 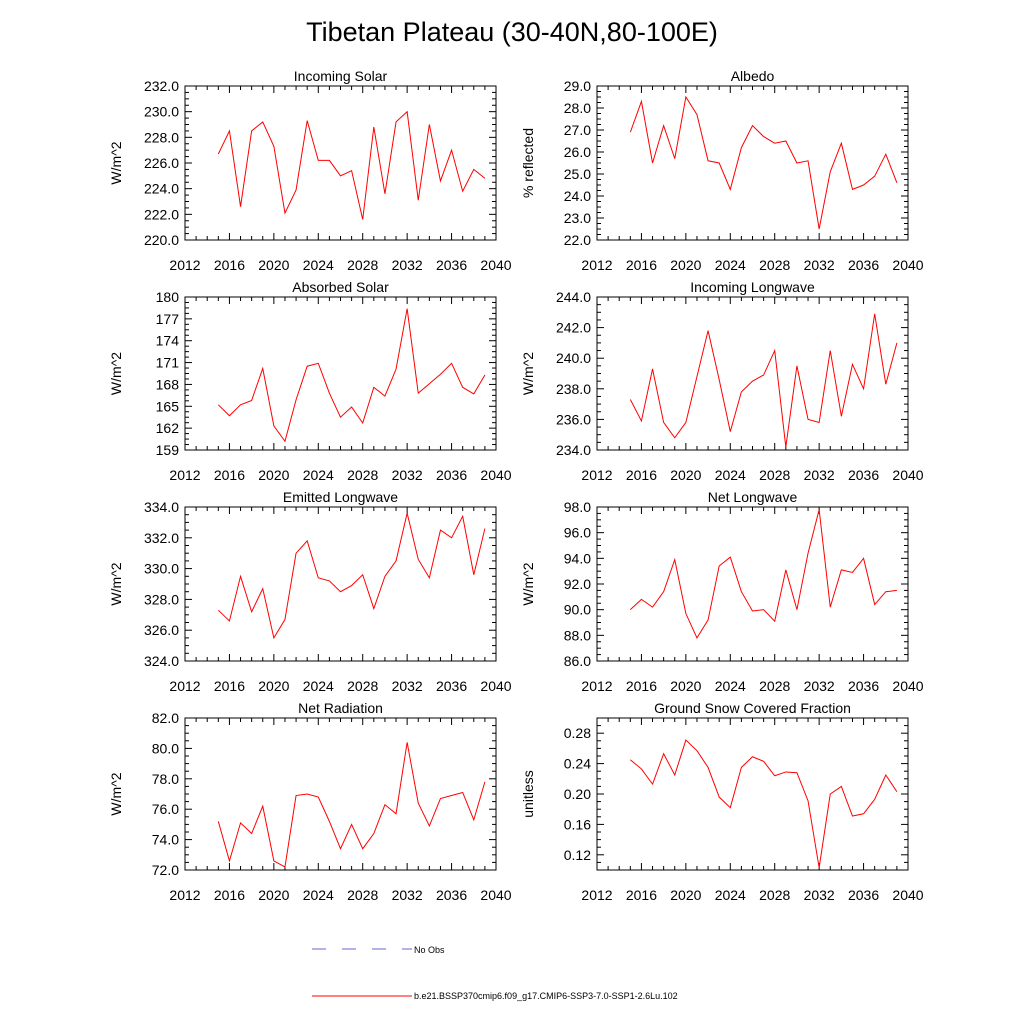 What do you see at coordinates (340, 497) in the screenshot?
I see `panel-title-emitted-longwave: Emitted Longwave` at bounding box center [340, 497].